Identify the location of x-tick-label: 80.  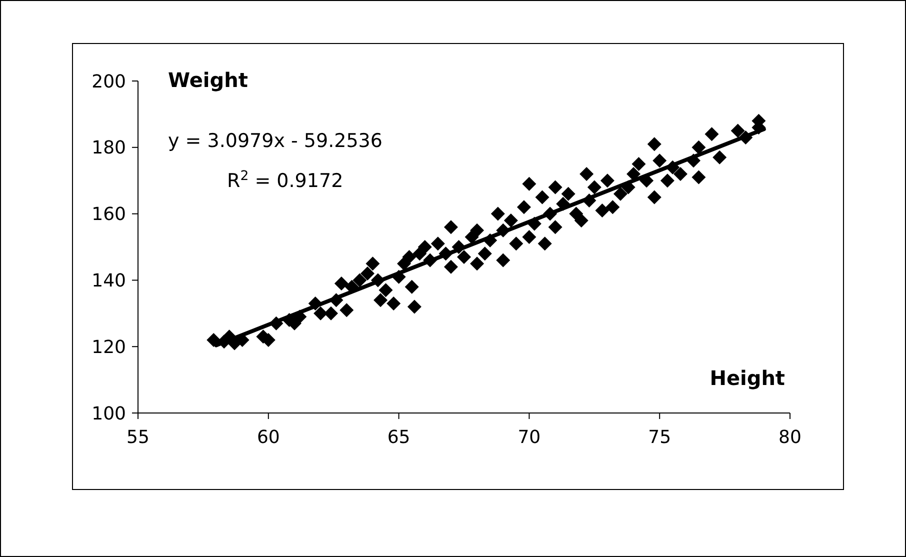
(790, 437).